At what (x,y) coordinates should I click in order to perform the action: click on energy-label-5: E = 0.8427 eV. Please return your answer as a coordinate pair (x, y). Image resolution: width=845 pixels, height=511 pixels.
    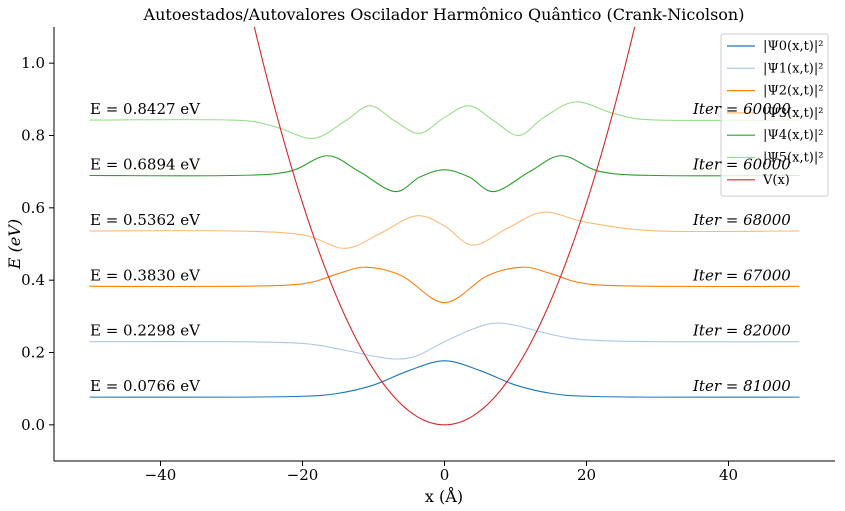
    Looking at the image, I should click on (145, 109).